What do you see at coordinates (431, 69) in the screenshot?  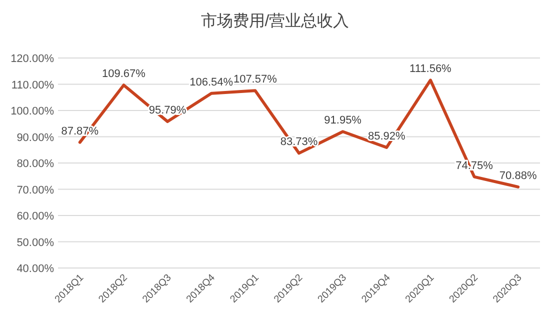 I see `data-label: 111.56%` at bounding box center [431, 69].